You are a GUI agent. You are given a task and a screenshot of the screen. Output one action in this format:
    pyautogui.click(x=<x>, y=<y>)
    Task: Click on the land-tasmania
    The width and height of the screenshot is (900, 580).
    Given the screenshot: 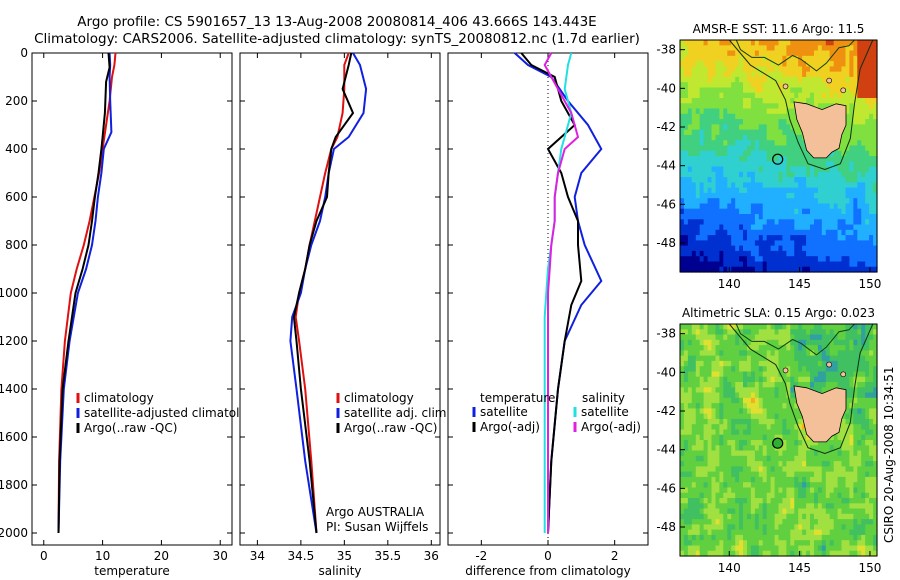 What is the action you would take?
    pyautogui.click(x=820, y=414)
    